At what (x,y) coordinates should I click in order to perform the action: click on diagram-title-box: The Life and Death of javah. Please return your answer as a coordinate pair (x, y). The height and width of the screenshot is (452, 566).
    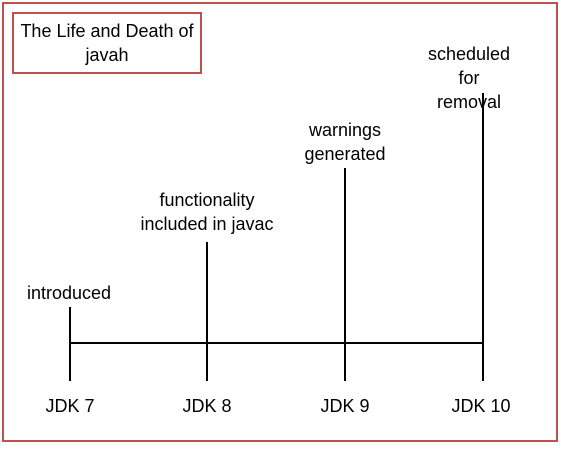
    Looking at the image, I should click on (107, 43).